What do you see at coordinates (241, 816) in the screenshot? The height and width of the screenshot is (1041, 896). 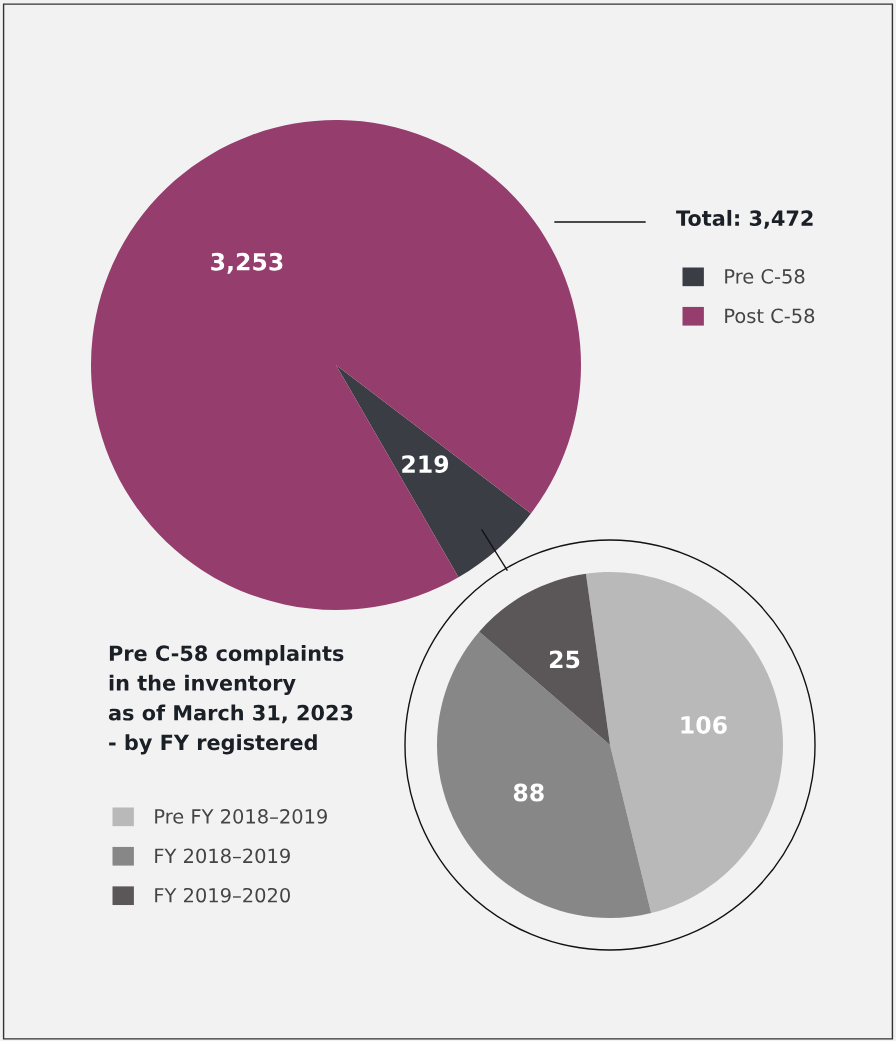 I see `legend-label: Pre FY 2018–2019` at bounding box center [241, 816].